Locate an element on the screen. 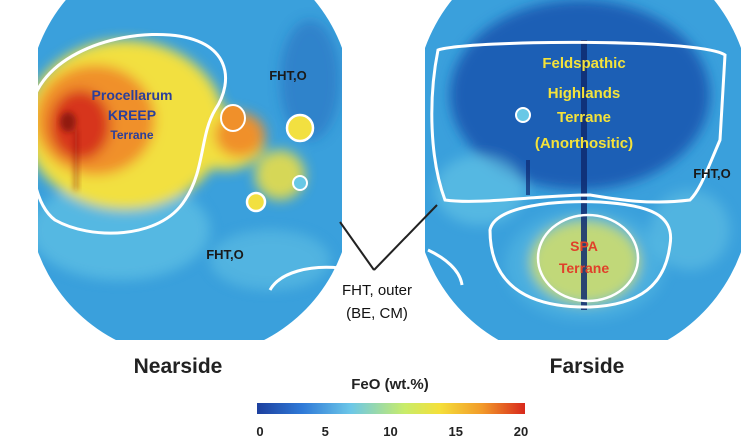 The width and height of the screenshot is (743, 444). colorbar: FeO (wt.%) 0 5 10 15 20 is located at coordinates (392, 407).